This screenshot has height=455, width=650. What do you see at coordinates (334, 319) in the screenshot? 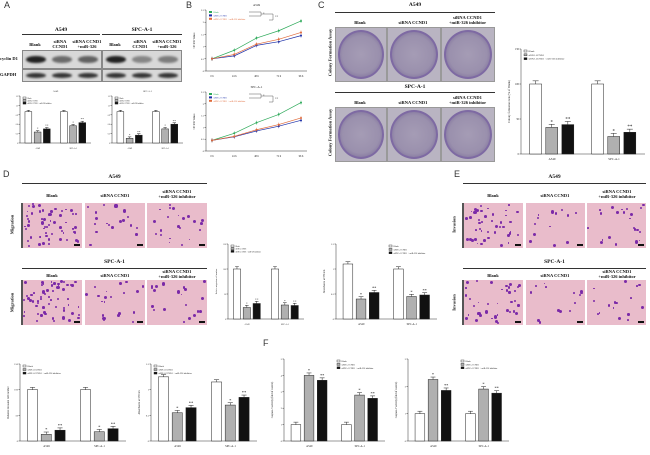
I see `y-tick-label: 0` at bounding box center [334, 319].